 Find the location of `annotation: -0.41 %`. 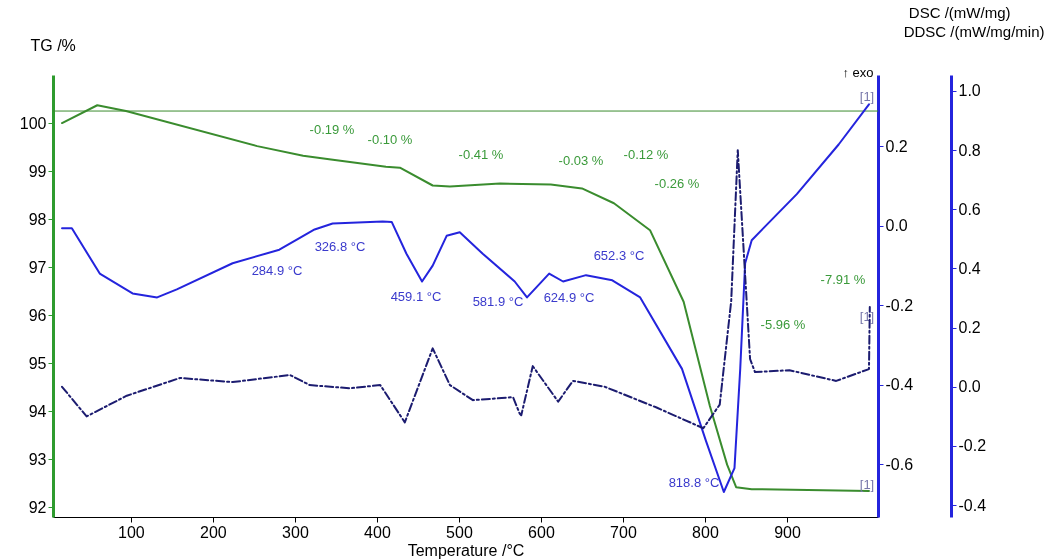

annotation: -0.41 % is located at coordinates (481, 154).